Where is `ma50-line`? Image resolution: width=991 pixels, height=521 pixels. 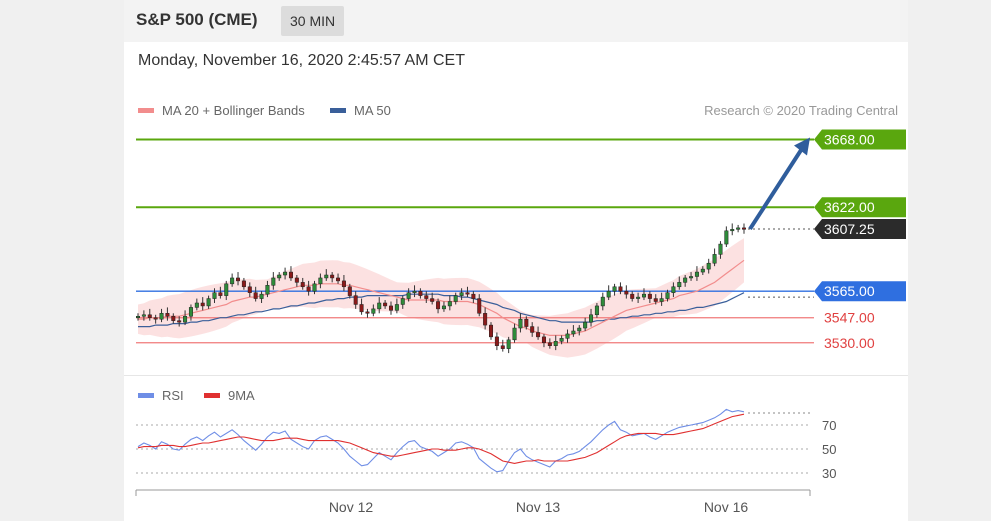
ma50-line is located at coordinates (441, 310).